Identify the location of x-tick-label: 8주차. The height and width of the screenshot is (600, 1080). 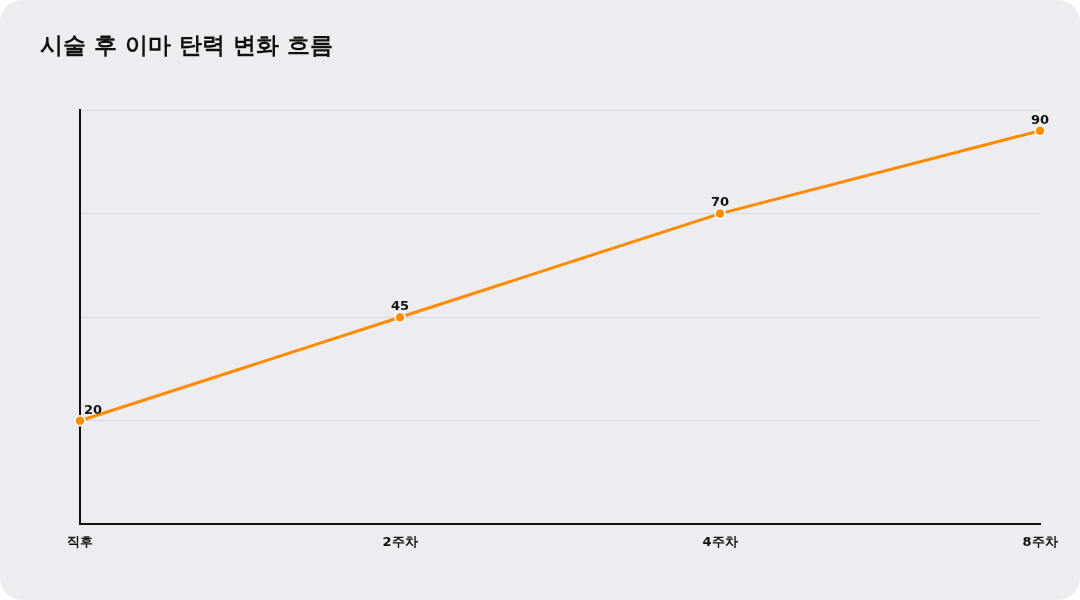
(1040, 541).